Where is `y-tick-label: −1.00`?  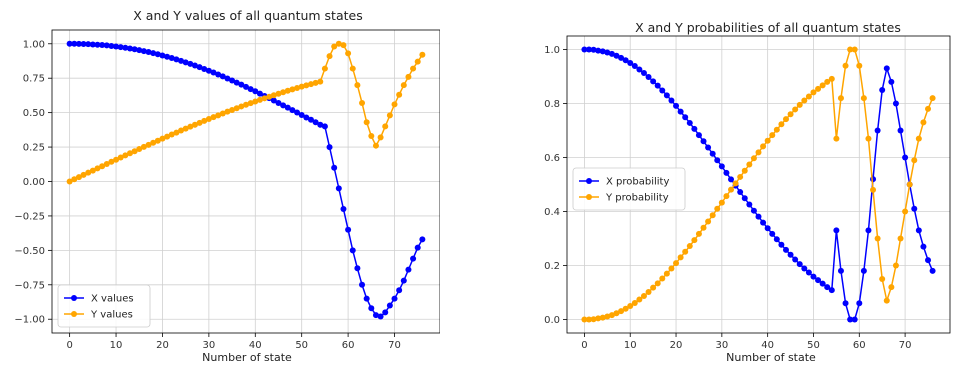
y-tick-label: −1.00 is located at coordinates (29, 320).